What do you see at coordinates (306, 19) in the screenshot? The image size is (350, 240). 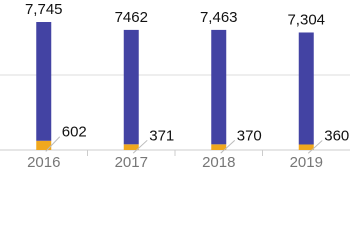 I see `value-label: 7,304` at bounding box center [306, 19].